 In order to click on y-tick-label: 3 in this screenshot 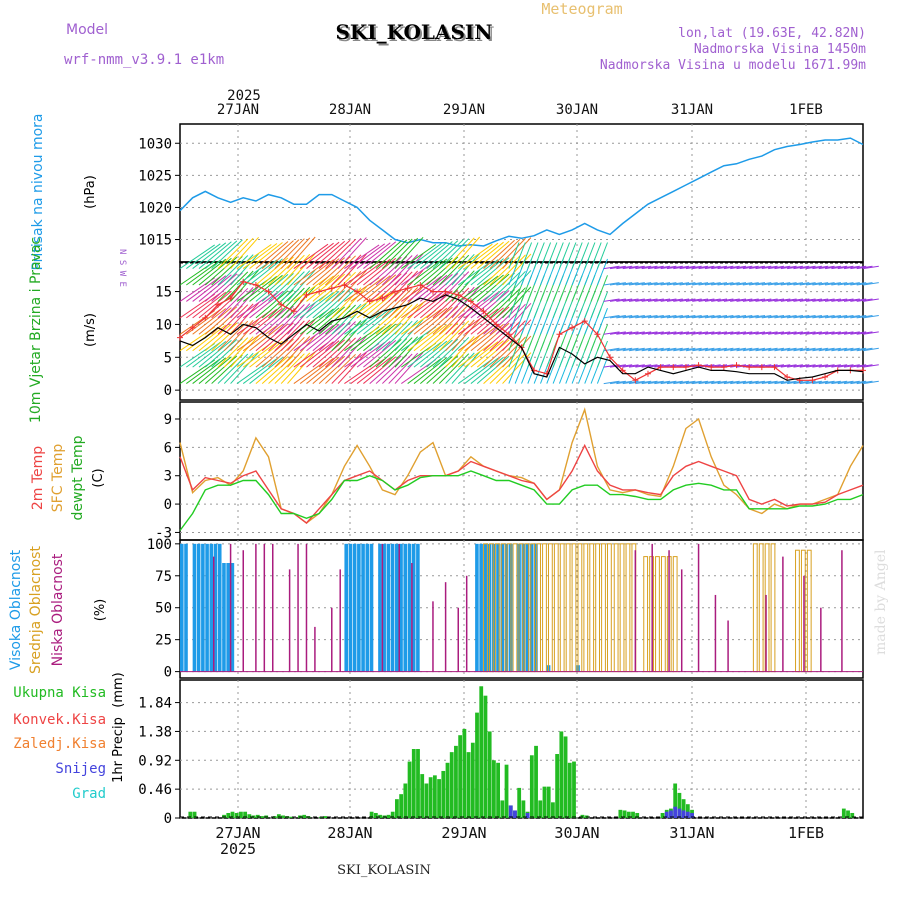, I will do `click(168, 477)`.